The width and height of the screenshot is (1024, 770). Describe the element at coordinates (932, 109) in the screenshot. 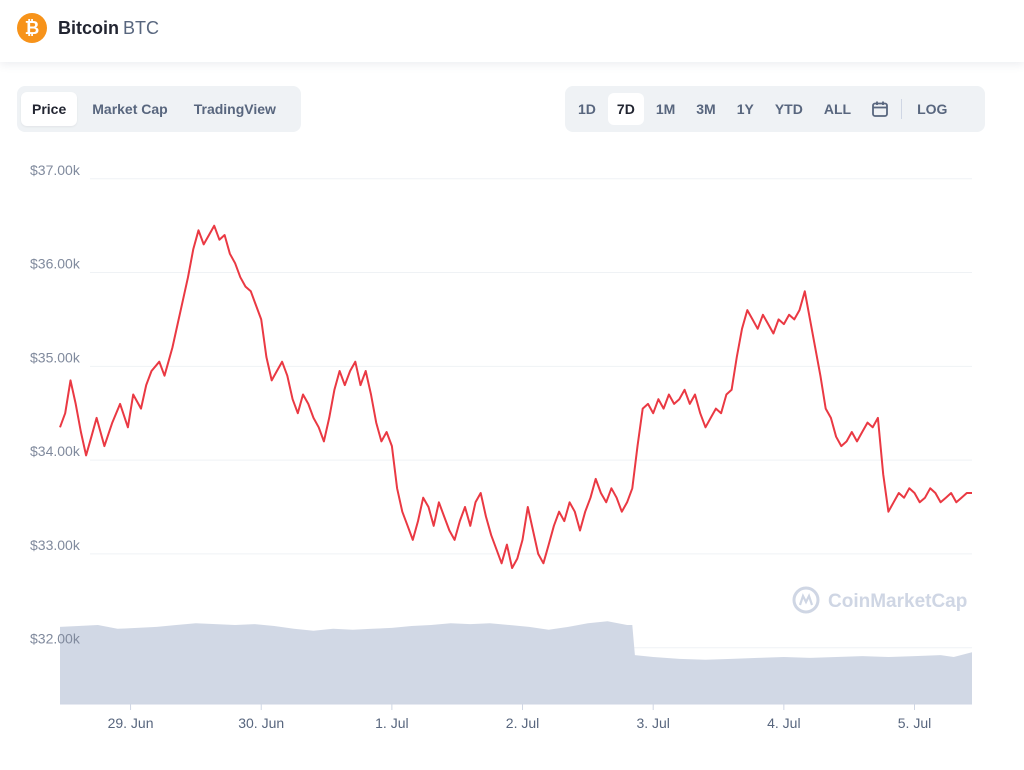

I see `log-scale-toggle: LOG` at that location.